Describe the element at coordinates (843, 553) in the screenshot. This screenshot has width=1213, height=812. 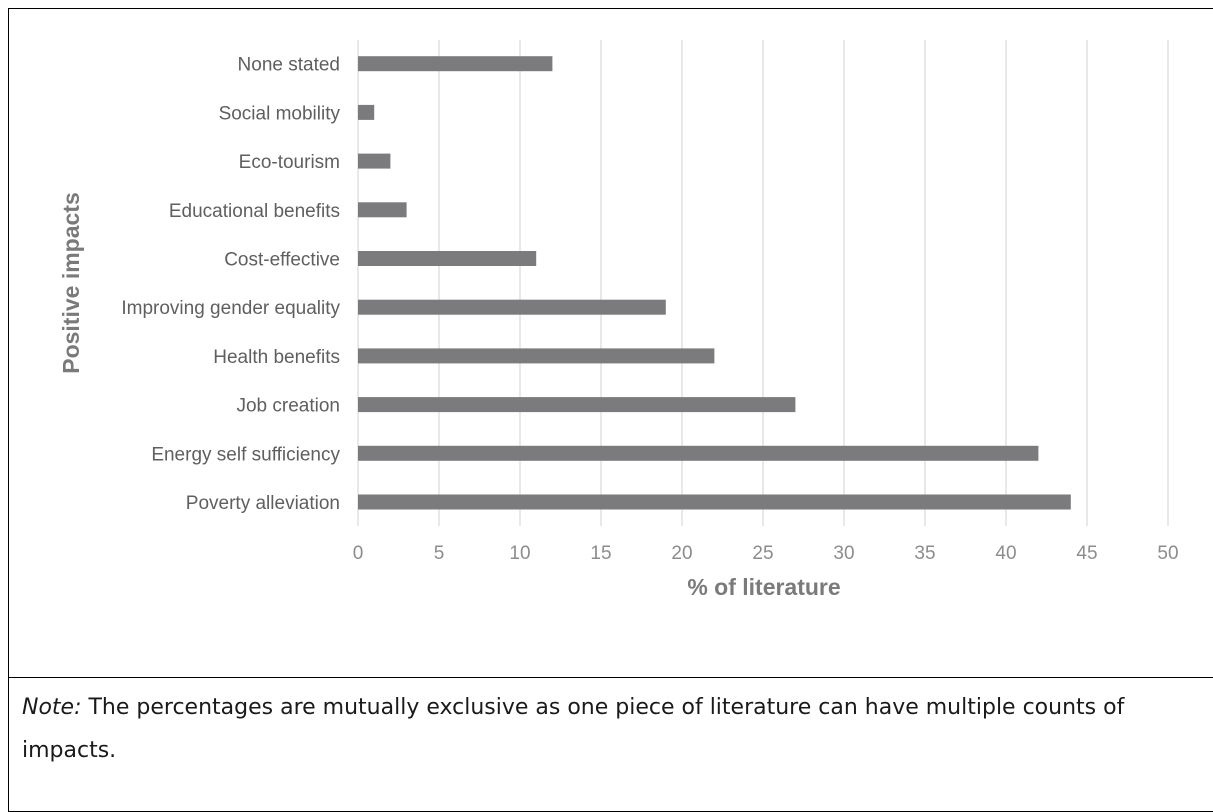
I see `x-tick-30: 30` at that location.